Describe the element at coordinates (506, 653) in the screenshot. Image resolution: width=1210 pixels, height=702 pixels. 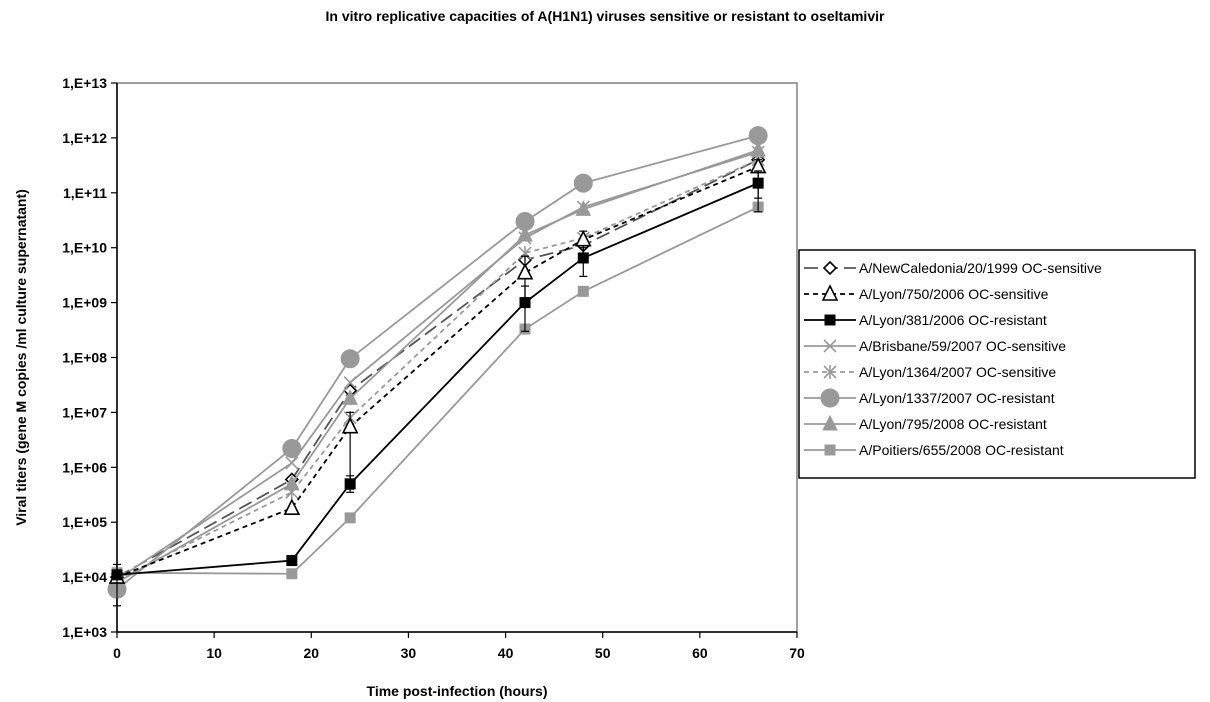
I see `x-tick-label: 40` at that location.